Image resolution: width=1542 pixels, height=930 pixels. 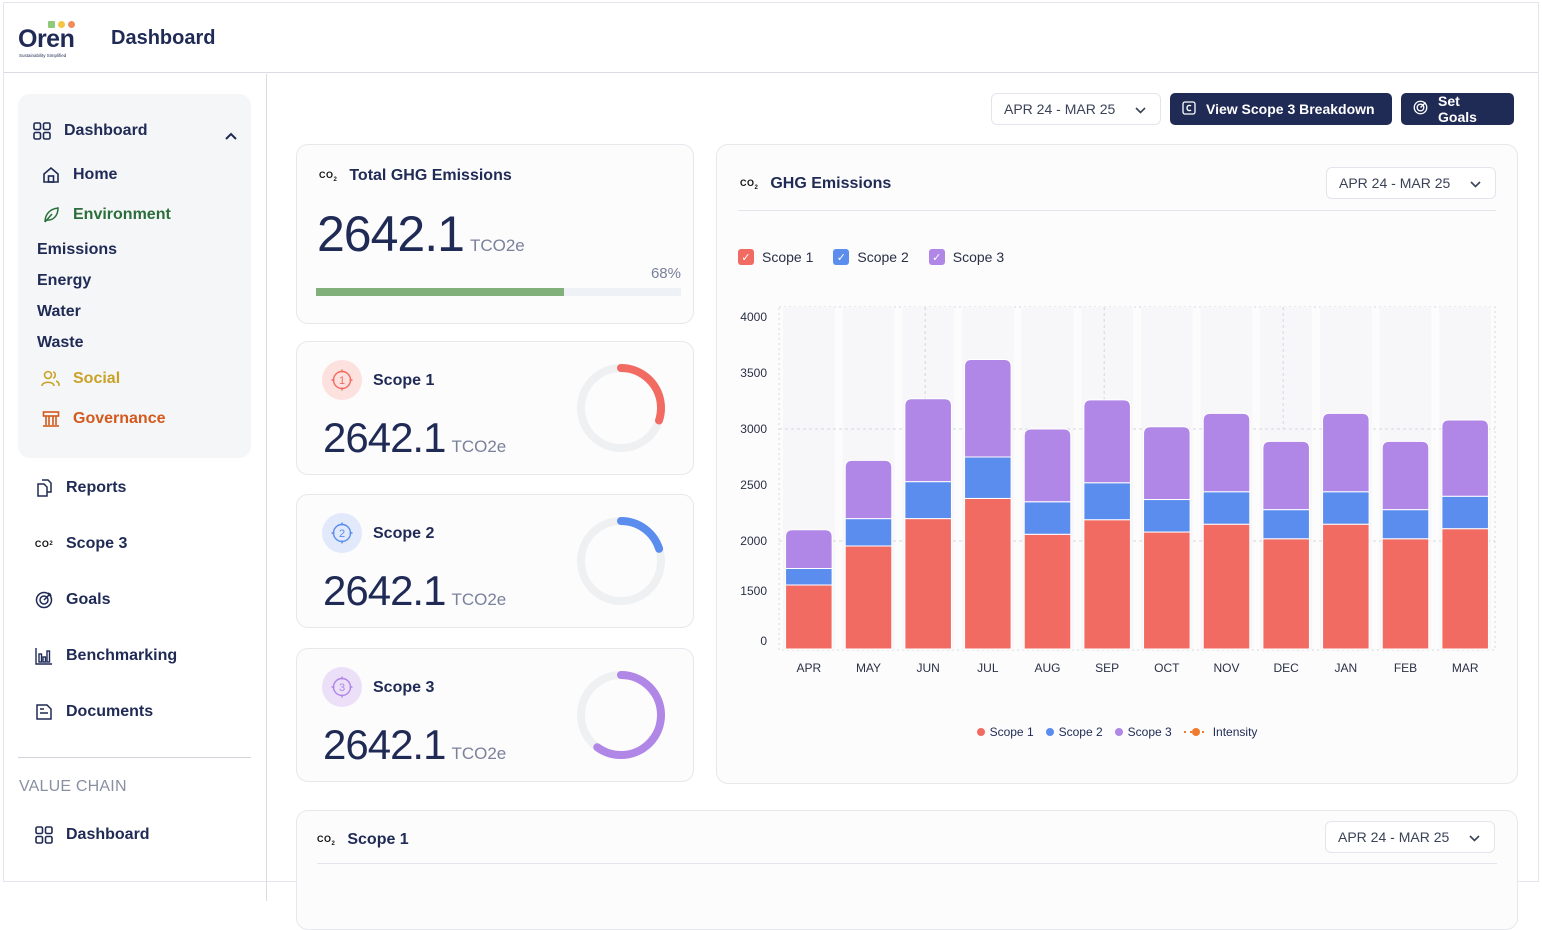 I want to click on target-icon, so click(x=44, y=600).